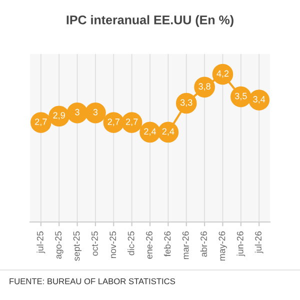  Describe the element at coordinates (149, 245) in the screenshot. I see `x-tick-label: ene-26` at that location.